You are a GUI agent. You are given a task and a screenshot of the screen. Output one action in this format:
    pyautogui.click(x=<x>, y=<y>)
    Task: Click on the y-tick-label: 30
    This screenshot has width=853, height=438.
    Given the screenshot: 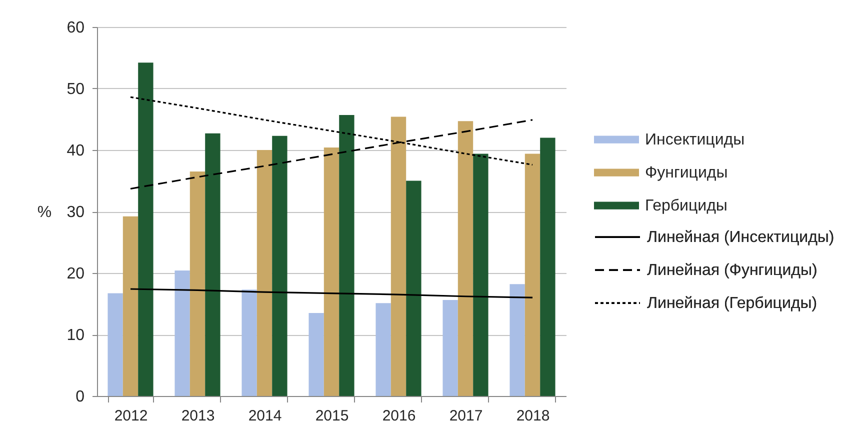 What is the action you would take?
    pyautogui.click(x=75, y=212)
    